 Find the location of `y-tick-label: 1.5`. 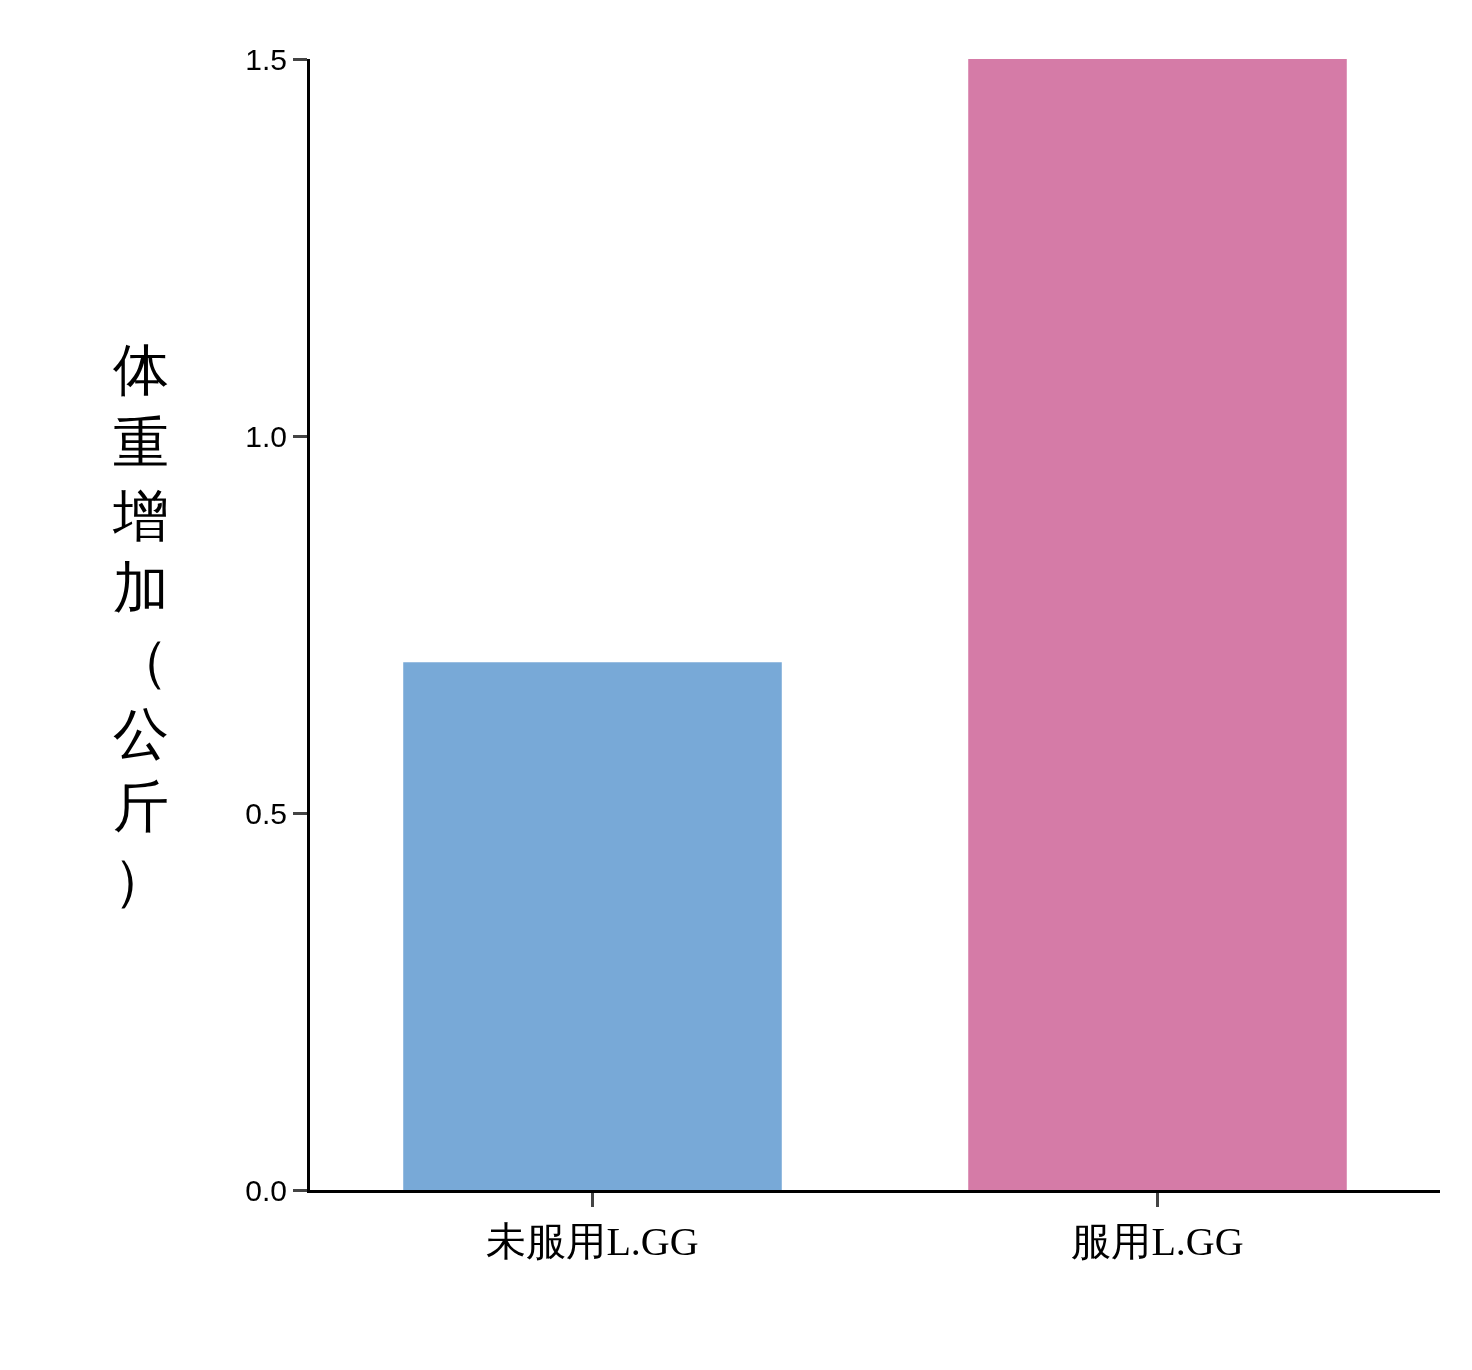

y-tick-label: 1.5 is located at coordinates (266, 59).